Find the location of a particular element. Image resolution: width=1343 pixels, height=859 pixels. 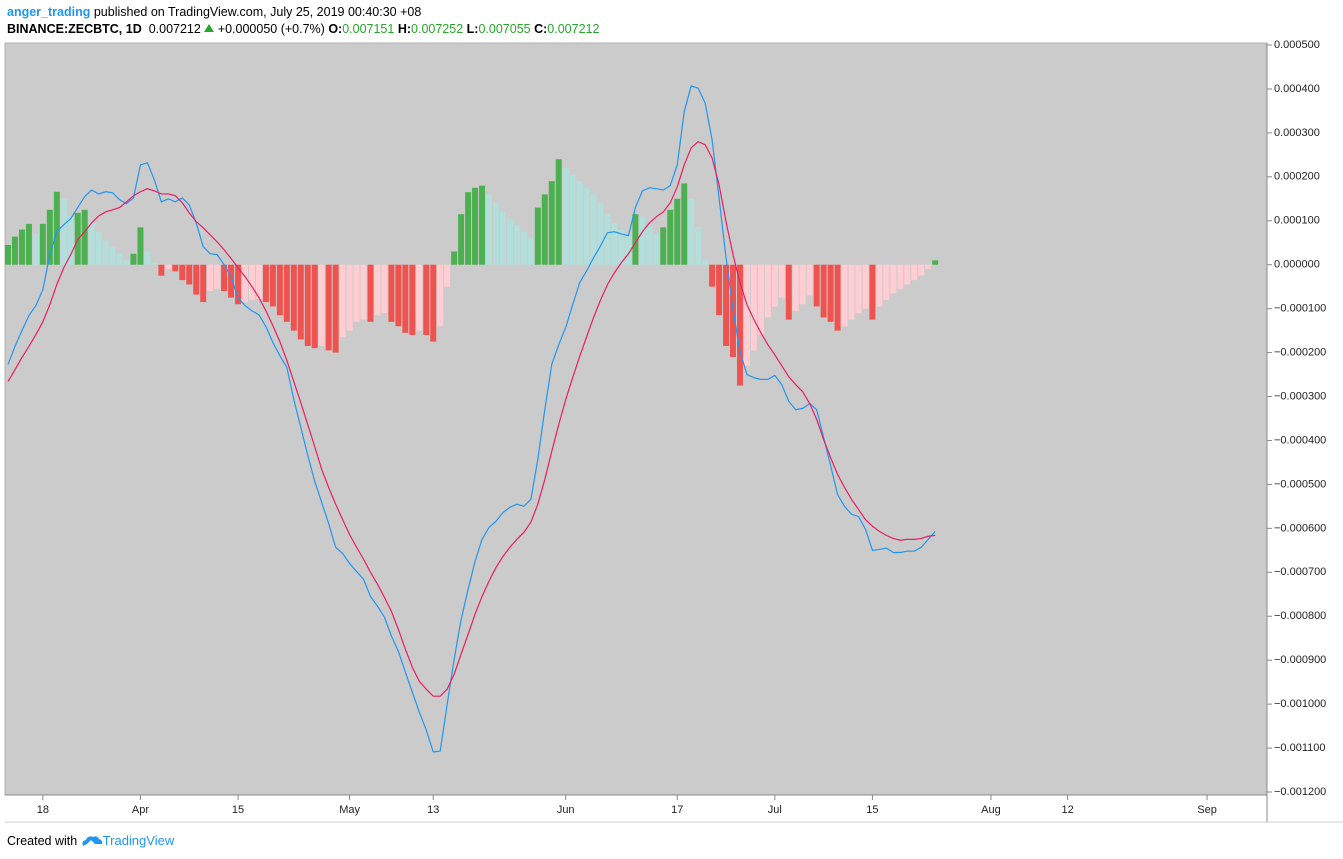

ohlc-label: O: is located at coordinates (335, 29).